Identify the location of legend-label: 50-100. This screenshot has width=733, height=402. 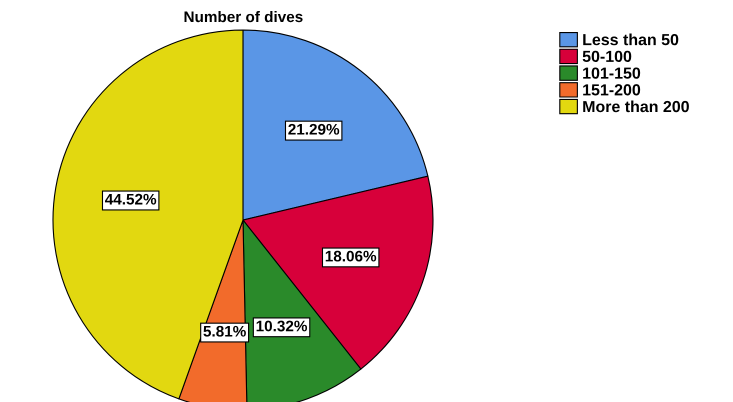
(607, 56).